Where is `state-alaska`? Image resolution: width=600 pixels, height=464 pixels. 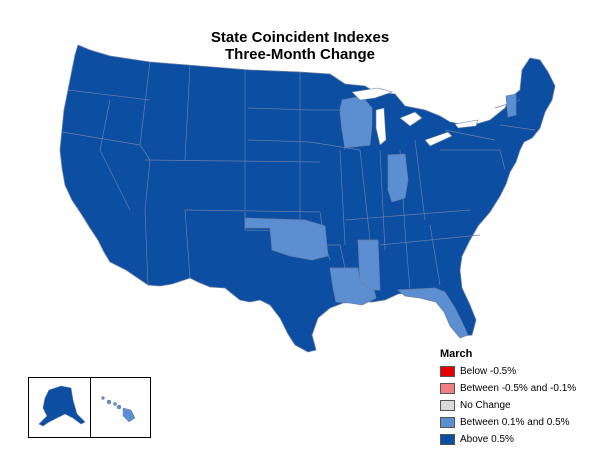 state-alaska is located at coordinates (62, 406).